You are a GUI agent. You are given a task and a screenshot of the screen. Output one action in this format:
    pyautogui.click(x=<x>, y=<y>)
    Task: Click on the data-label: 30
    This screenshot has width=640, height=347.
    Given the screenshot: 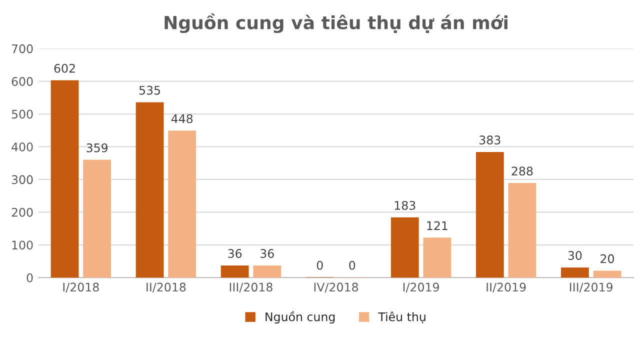 What is the action you would take?
    pyautogui.click(x=575, y=255)
    